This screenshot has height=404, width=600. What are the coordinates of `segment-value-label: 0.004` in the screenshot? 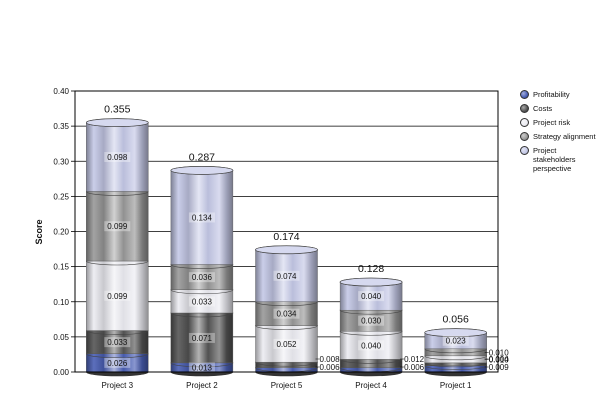 It's located at (499, 359).